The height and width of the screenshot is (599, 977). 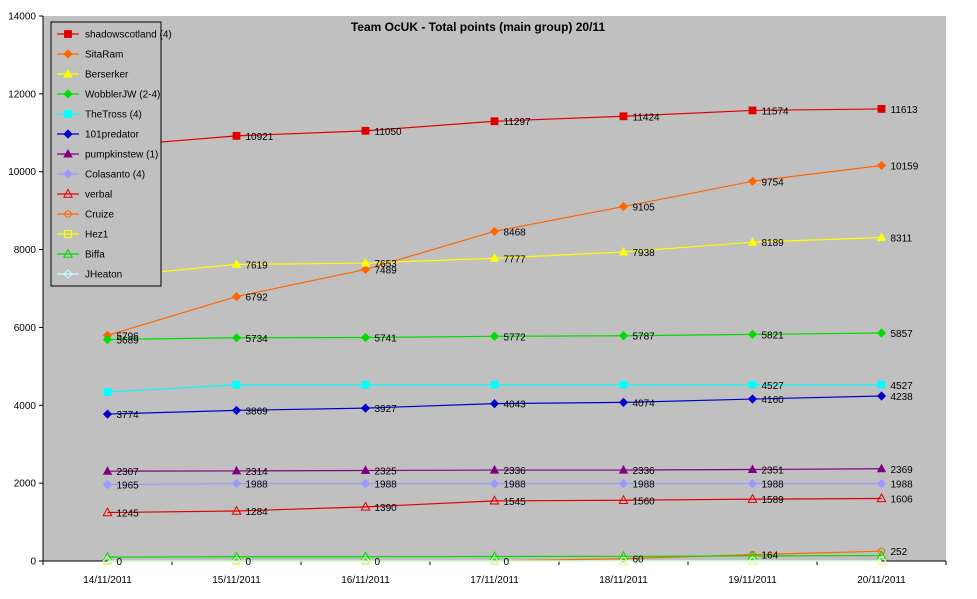 I want to click on legend-label: shadowscotland (4), so click(x=128, y=35).